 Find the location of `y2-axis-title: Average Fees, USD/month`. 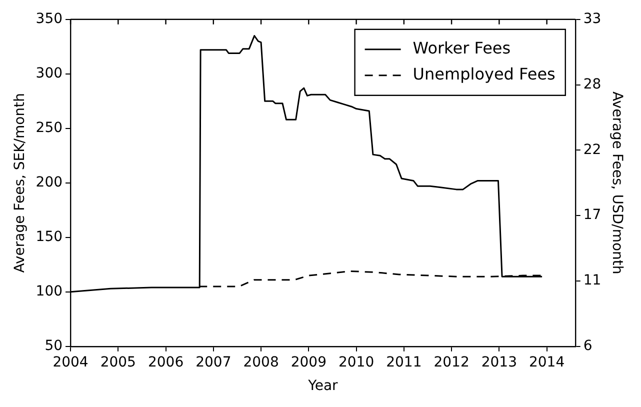

y2-axis-title: Average Fees, USD/month is located at coordinates (616, 183).